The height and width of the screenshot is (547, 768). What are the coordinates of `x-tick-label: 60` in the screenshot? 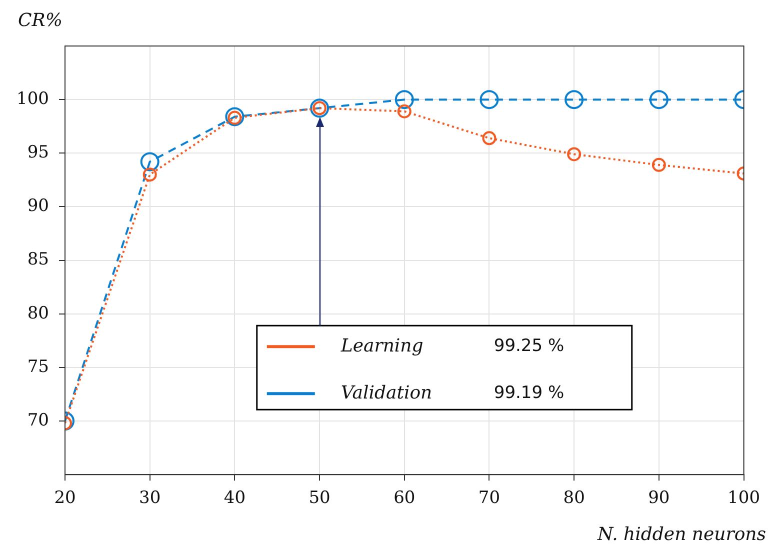 It's located at (405, 498).